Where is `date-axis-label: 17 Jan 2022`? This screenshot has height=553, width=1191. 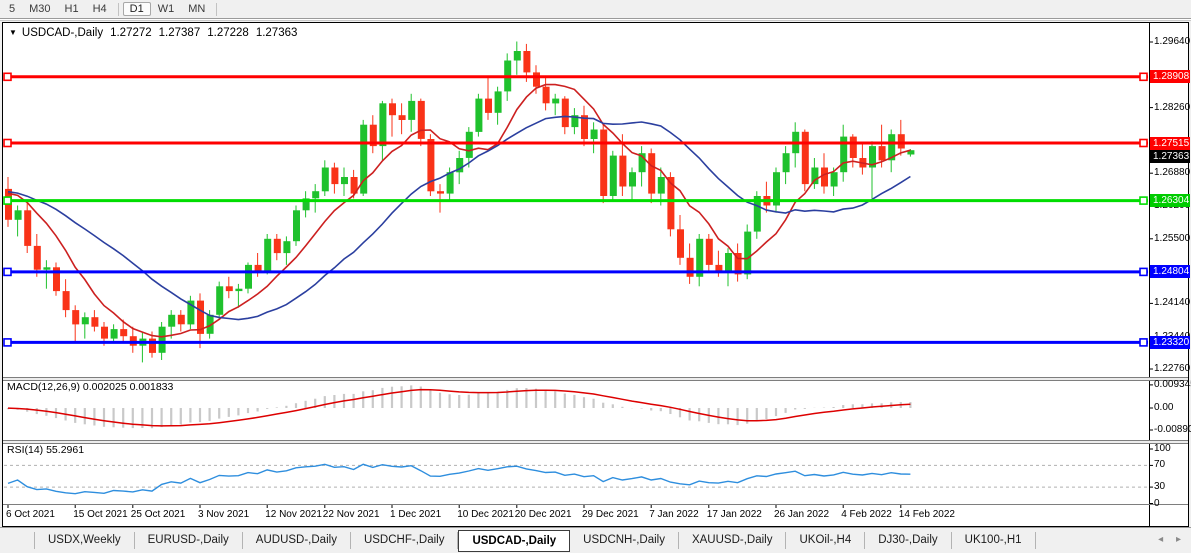 date-axis-label: 17 Jan 2022 is located at coordinates (734, 514).